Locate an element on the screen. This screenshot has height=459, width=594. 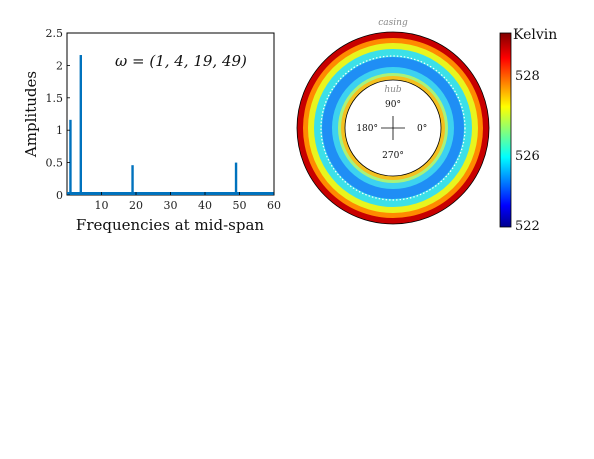
annulus-heatmap: casing hub 90° 180° 0° 270° is located at coordinates (393, 121).